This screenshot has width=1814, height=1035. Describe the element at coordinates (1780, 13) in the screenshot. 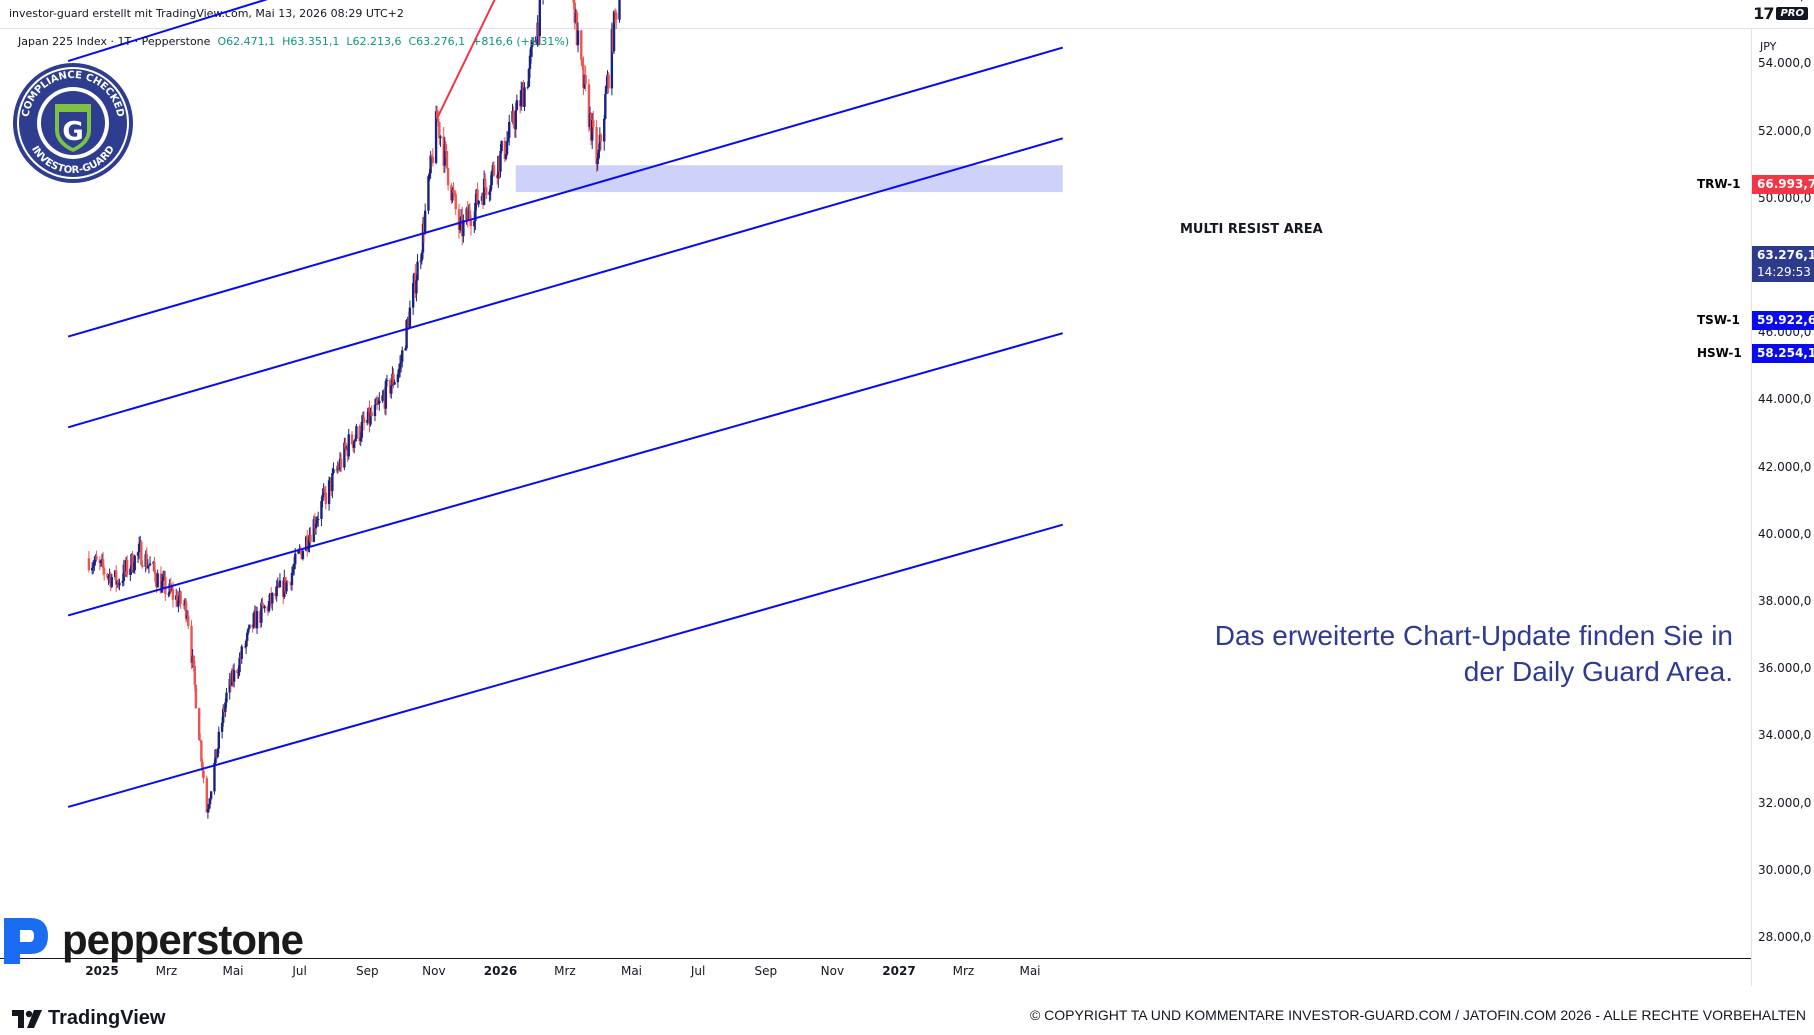

I see `tradingview-pro-logo: 17 PRO` at that location.